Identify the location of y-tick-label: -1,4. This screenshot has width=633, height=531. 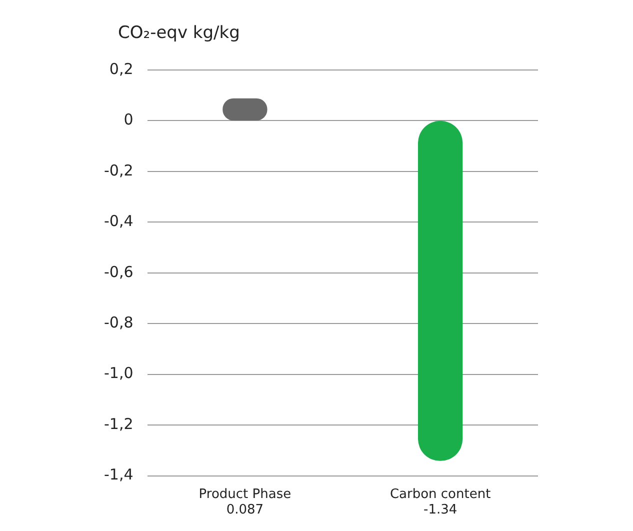
(119, 475).